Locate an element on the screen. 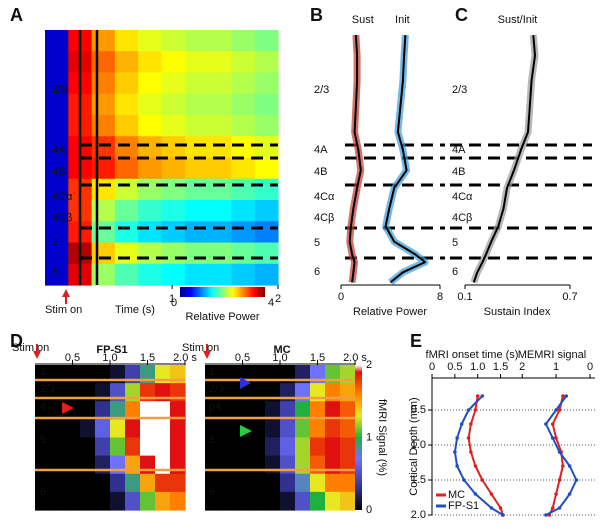  layer4-marker is located at coordinates (68, 408).